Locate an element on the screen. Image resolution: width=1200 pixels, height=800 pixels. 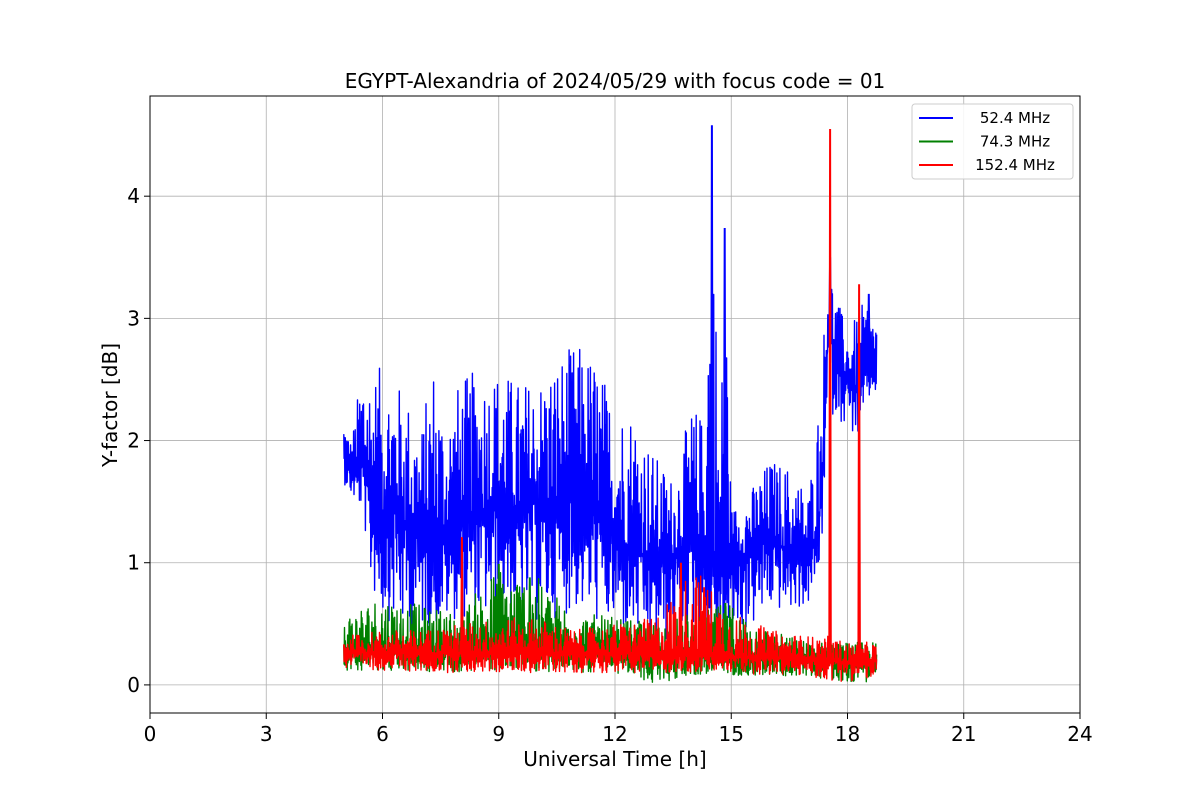
x-tick-label-24: 24 is located at coordinates (1079, 734).